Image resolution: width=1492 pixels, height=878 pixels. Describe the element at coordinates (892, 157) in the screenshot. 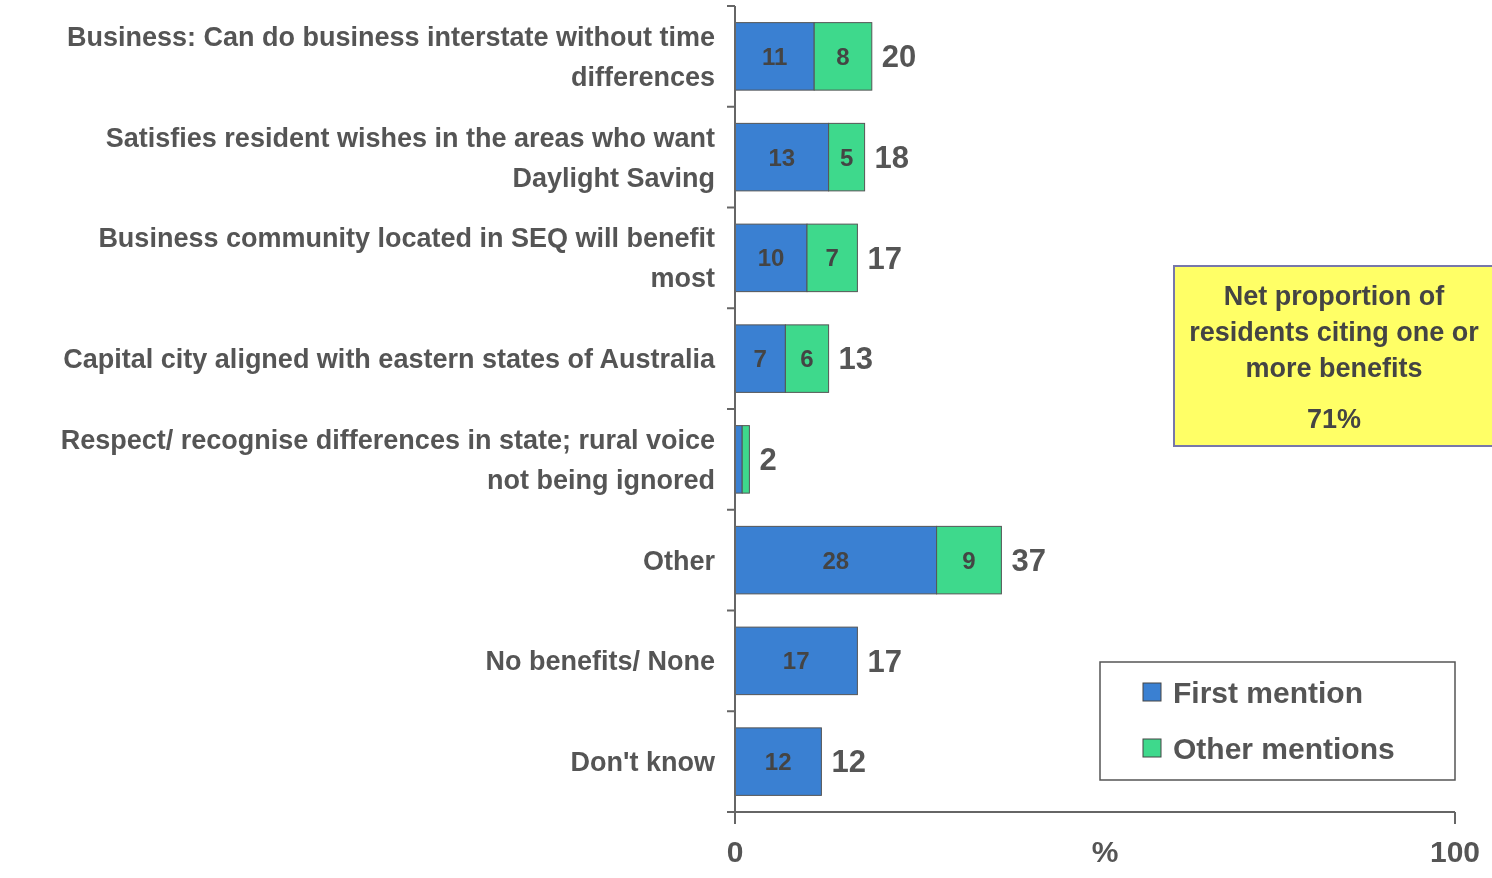

I see `total-label: 18` at that location.